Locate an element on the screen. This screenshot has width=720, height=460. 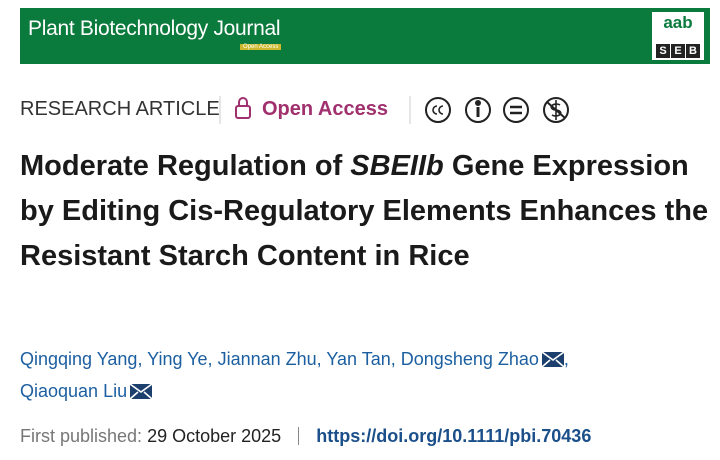
author: Dongsheng Zhao, is located at coordinates (485, 359).